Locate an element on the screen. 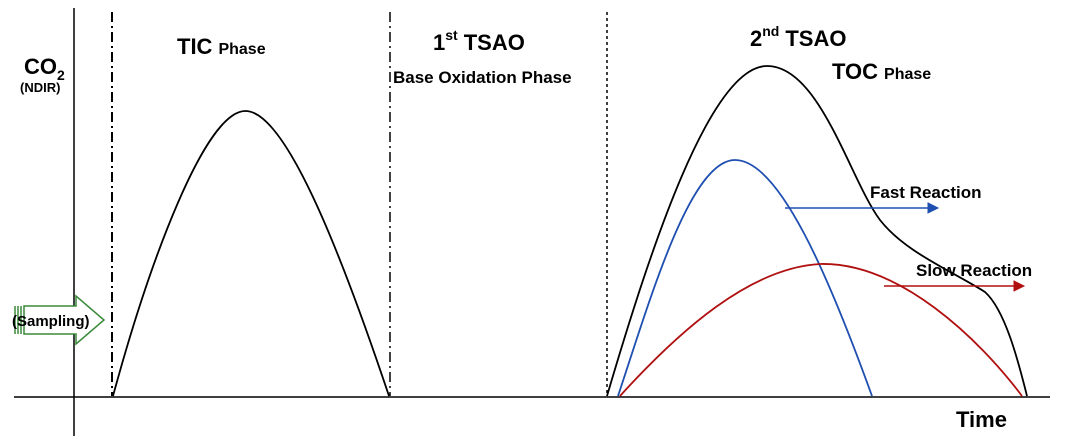  base-oxidation-phase-label: Base Oxidation Phase is located at coordinates (482, 77).